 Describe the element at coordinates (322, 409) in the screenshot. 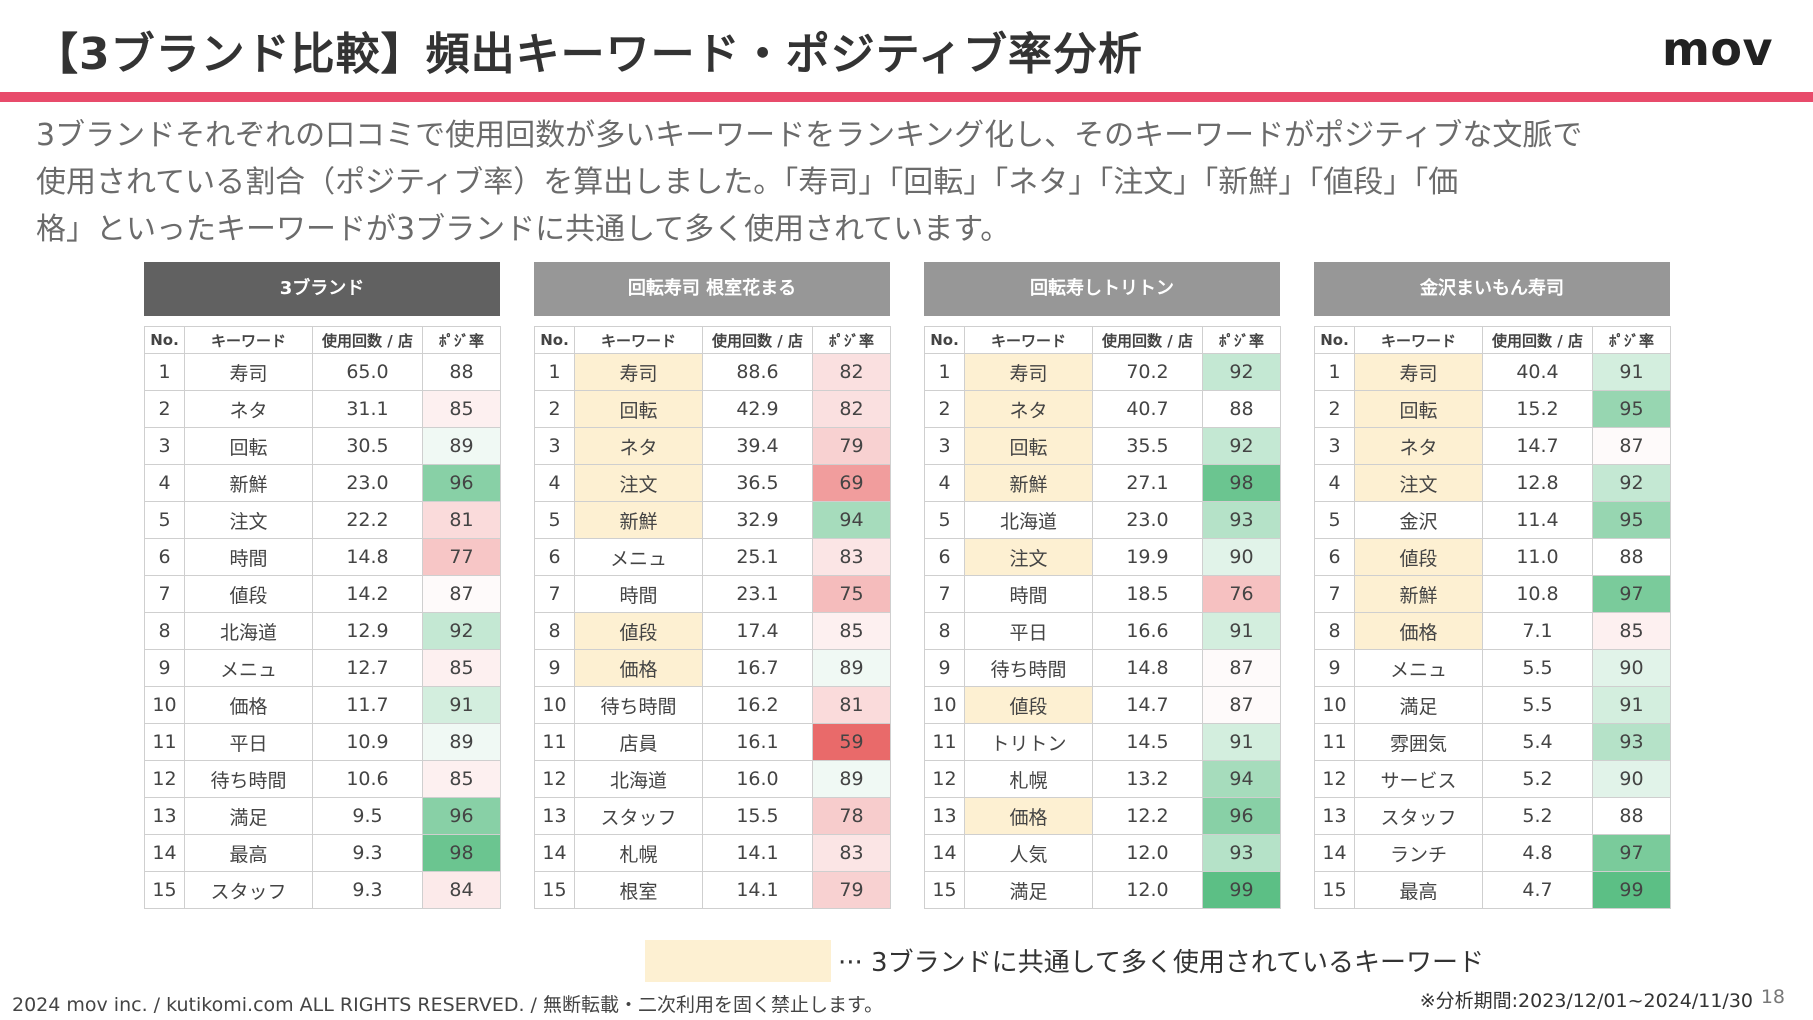

I see `table-row: 2 ネタ 31.1 85` at that location.